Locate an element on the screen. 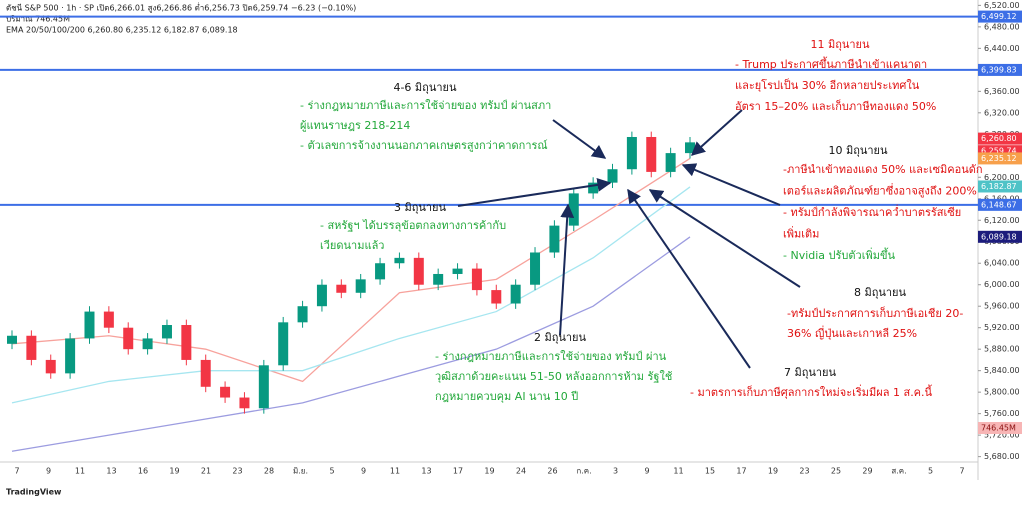  annotation-title: 10 มิถุนายน is located at coordinates (858, 150).